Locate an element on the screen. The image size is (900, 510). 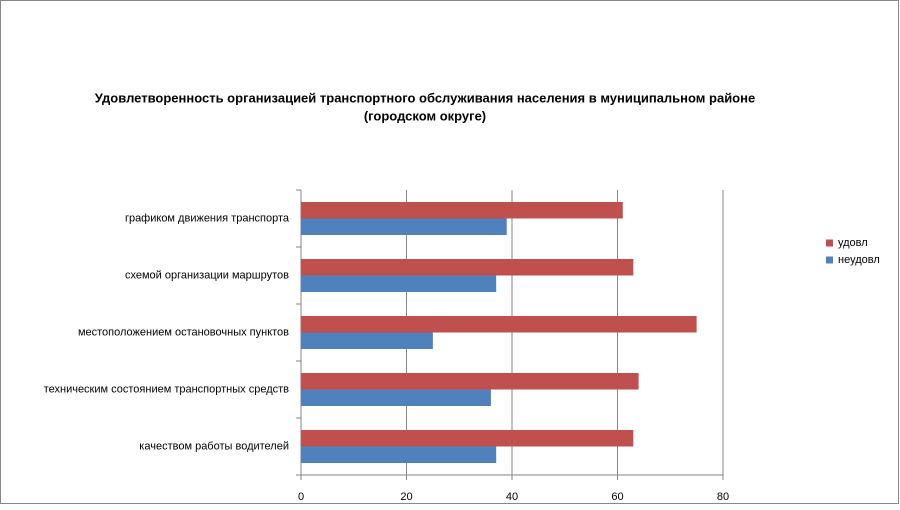
y-tick-label: графиком движения транспорта is located at coordinates (207, 218).